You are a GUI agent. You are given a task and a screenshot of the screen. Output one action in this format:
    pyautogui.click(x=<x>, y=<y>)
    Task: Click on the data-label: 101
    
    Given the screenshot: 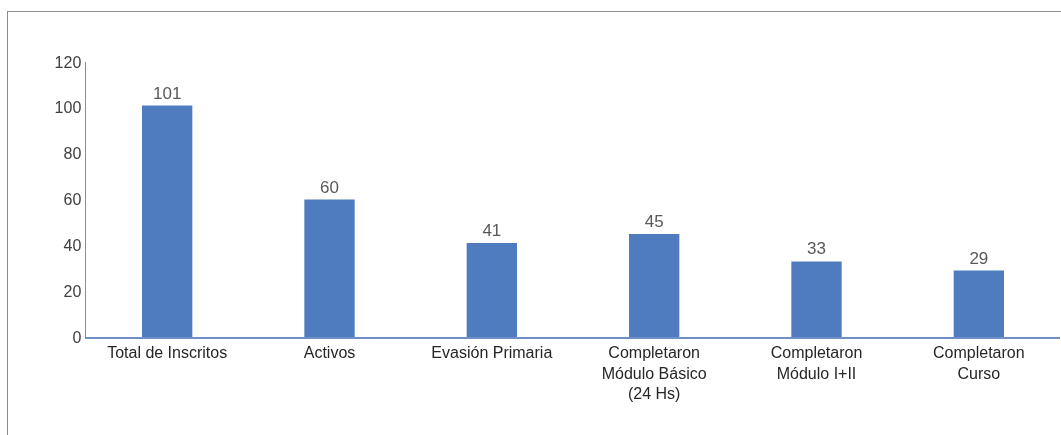 What is the action you would take?
    pyautogui.click(x=167, y=93)
    